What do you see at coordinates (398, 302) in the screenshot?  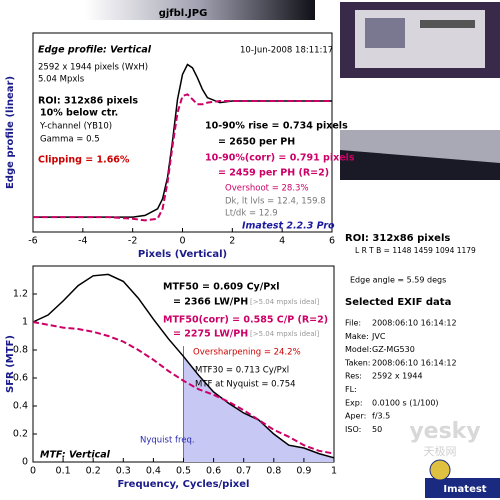 I see `exif-title: Selected EXIF data` at bounding box center [398, 302].